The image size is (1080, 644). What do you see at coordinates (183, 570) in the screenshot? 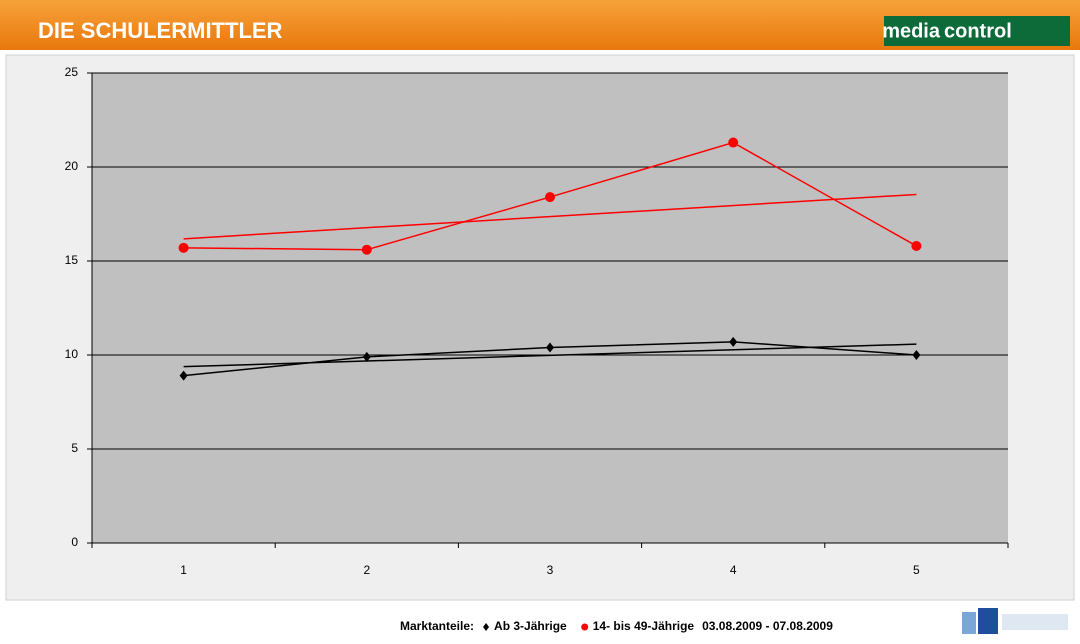
I see `x-tick-label: 1` at bounding box center [183, 570].